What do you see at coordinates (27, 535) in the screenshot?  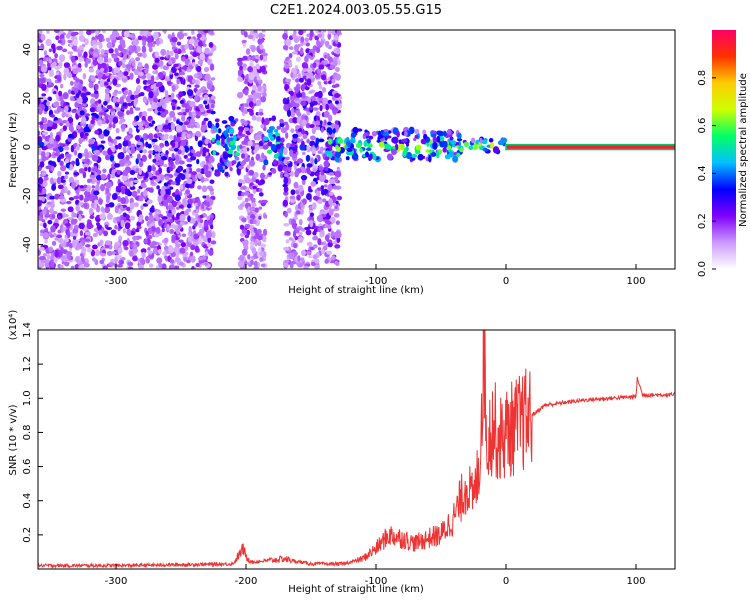 I see `y-tick-label: 0.2` at bounding box center [27, 535].